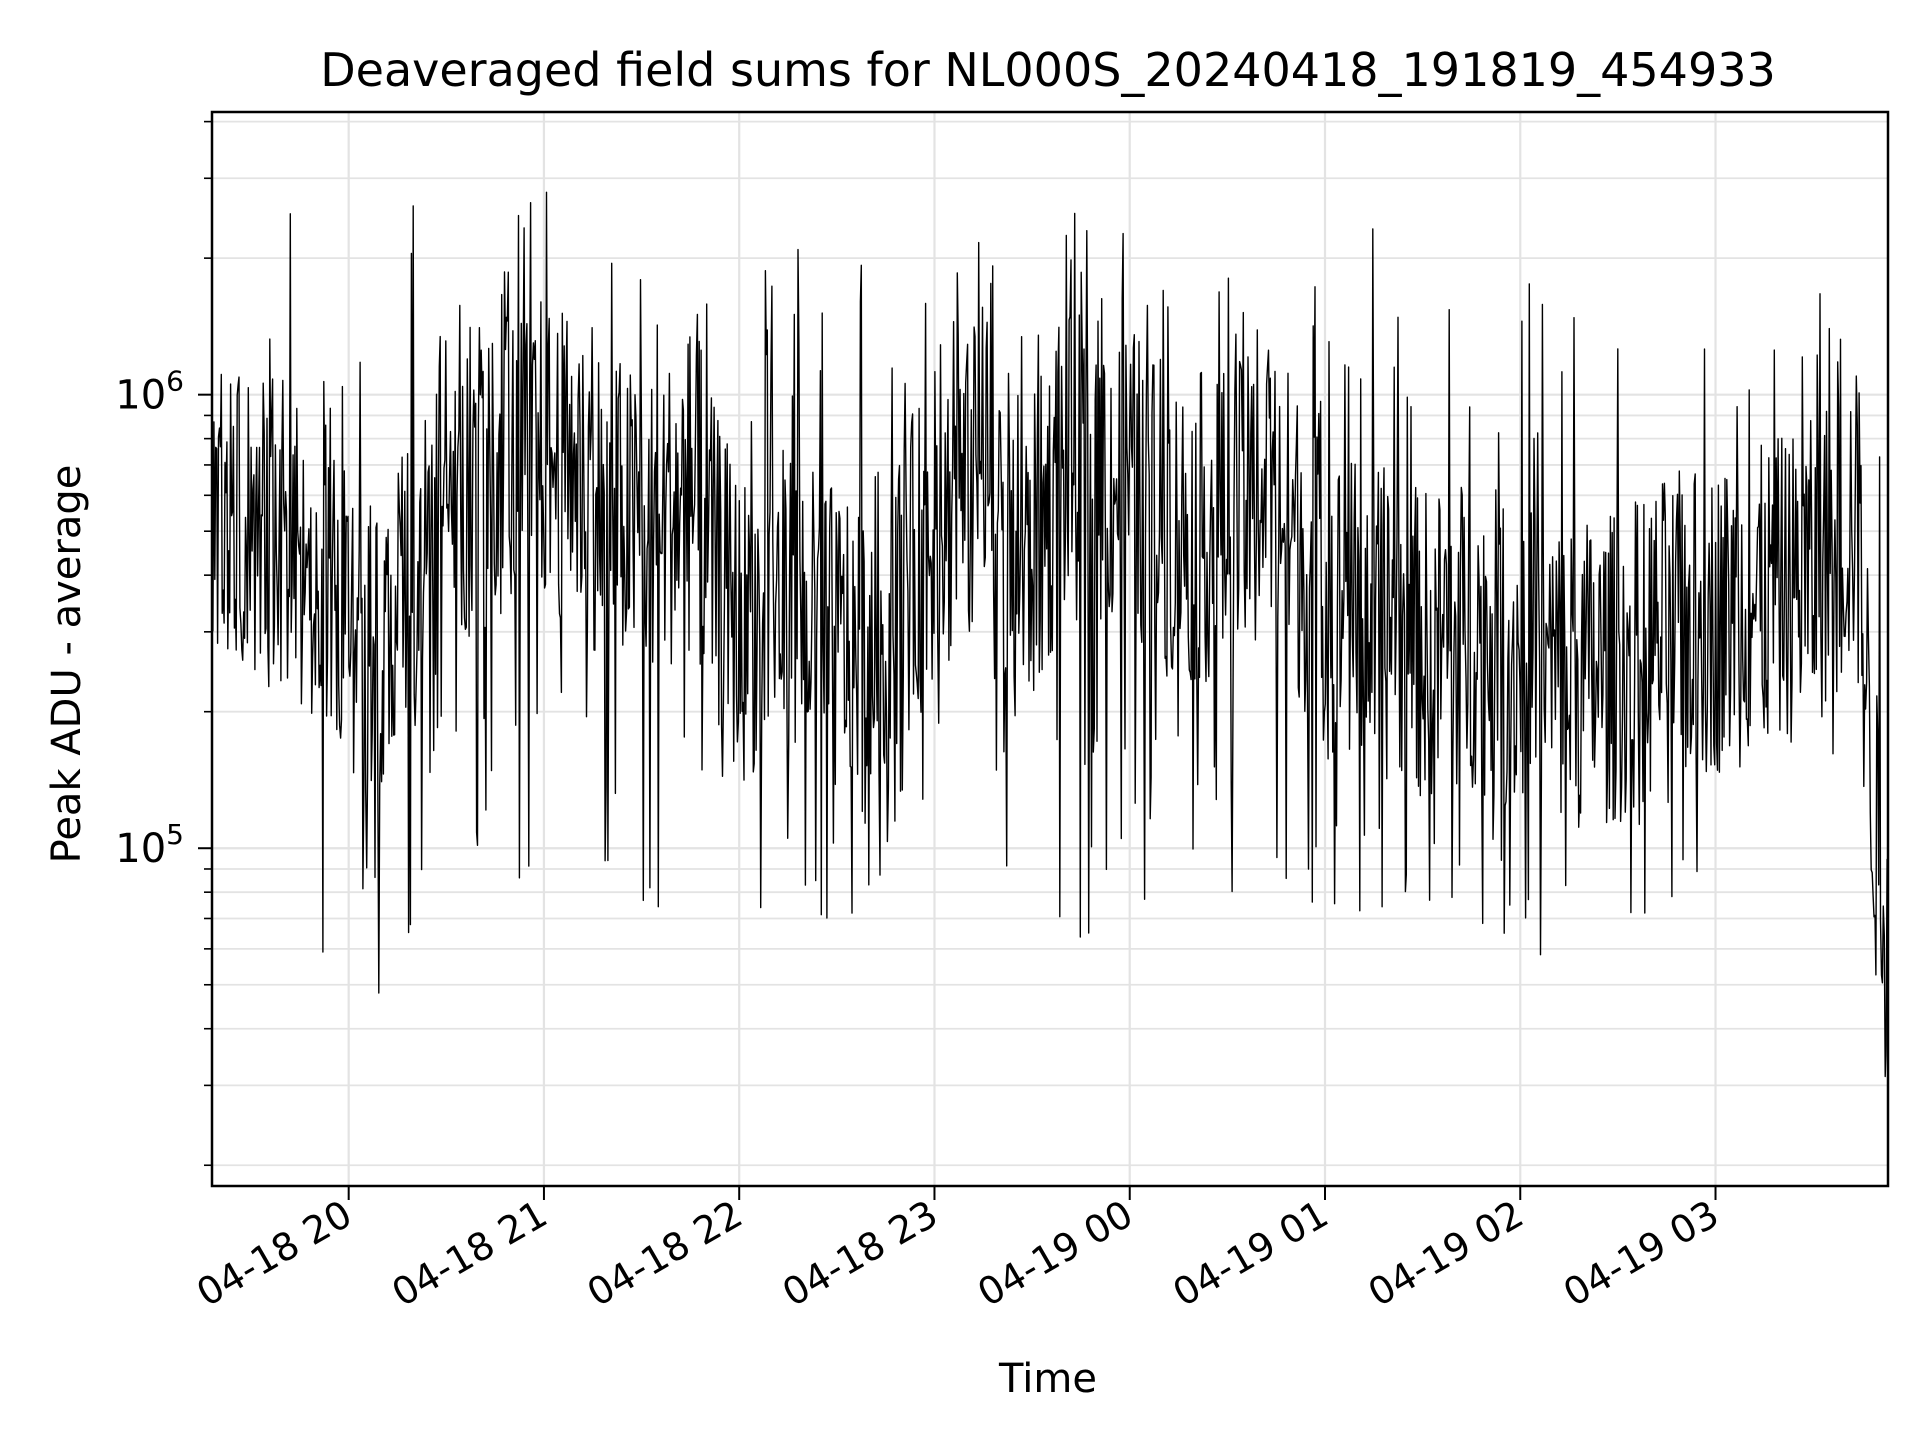 This screenshot has width=1920, height=1440. What do you see at coordinates (1446, 1254) in the screenshot?
I see `x-tick-label: 04-19 02` at bounding box center [1446, 1254].